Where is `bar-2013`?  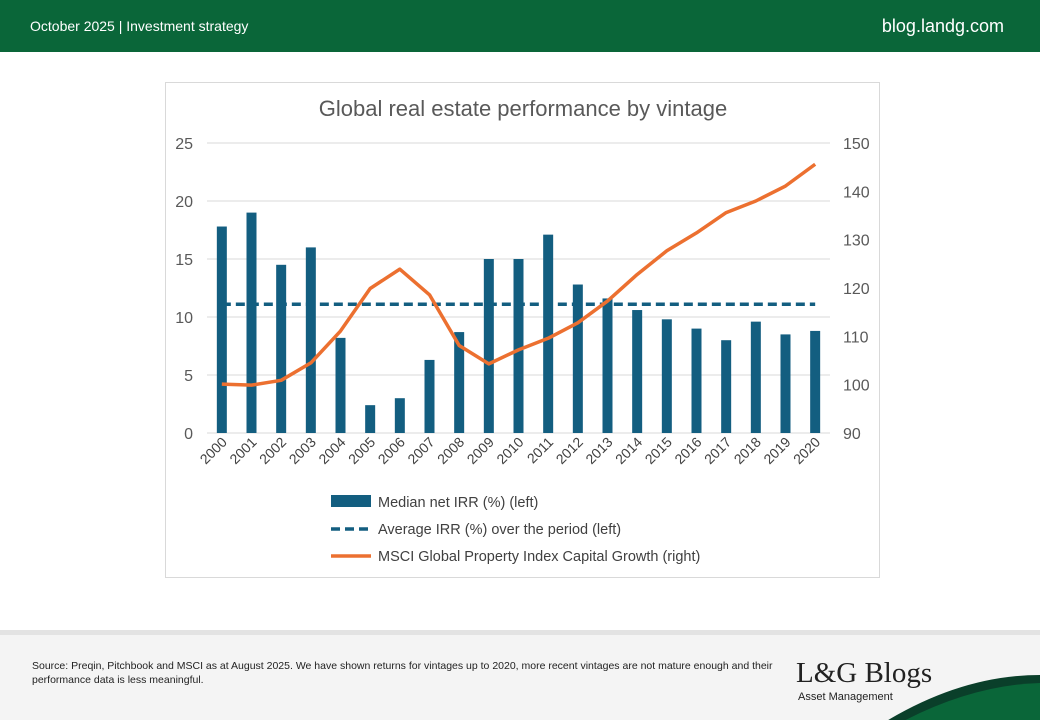
bar-2013 is located at coordinates (607, 365).